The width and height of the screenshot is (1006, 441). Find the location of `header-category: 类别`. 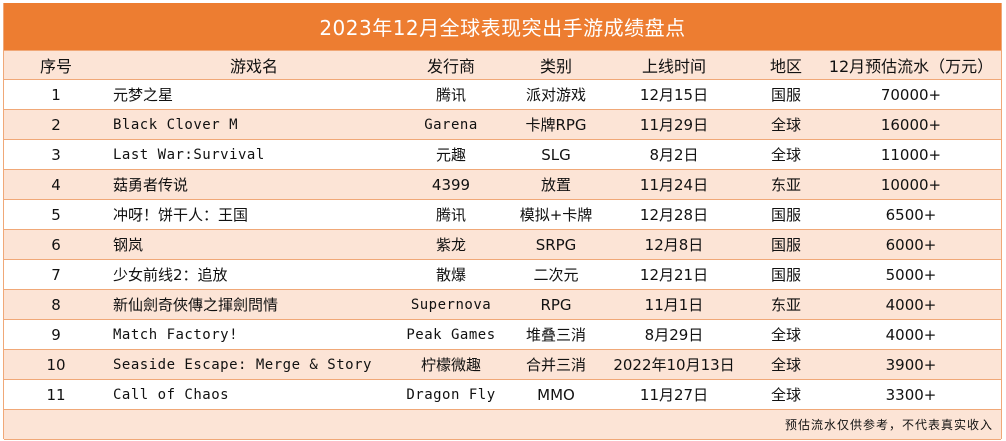

header-category: 类别 is located at coordinates (555, 66).